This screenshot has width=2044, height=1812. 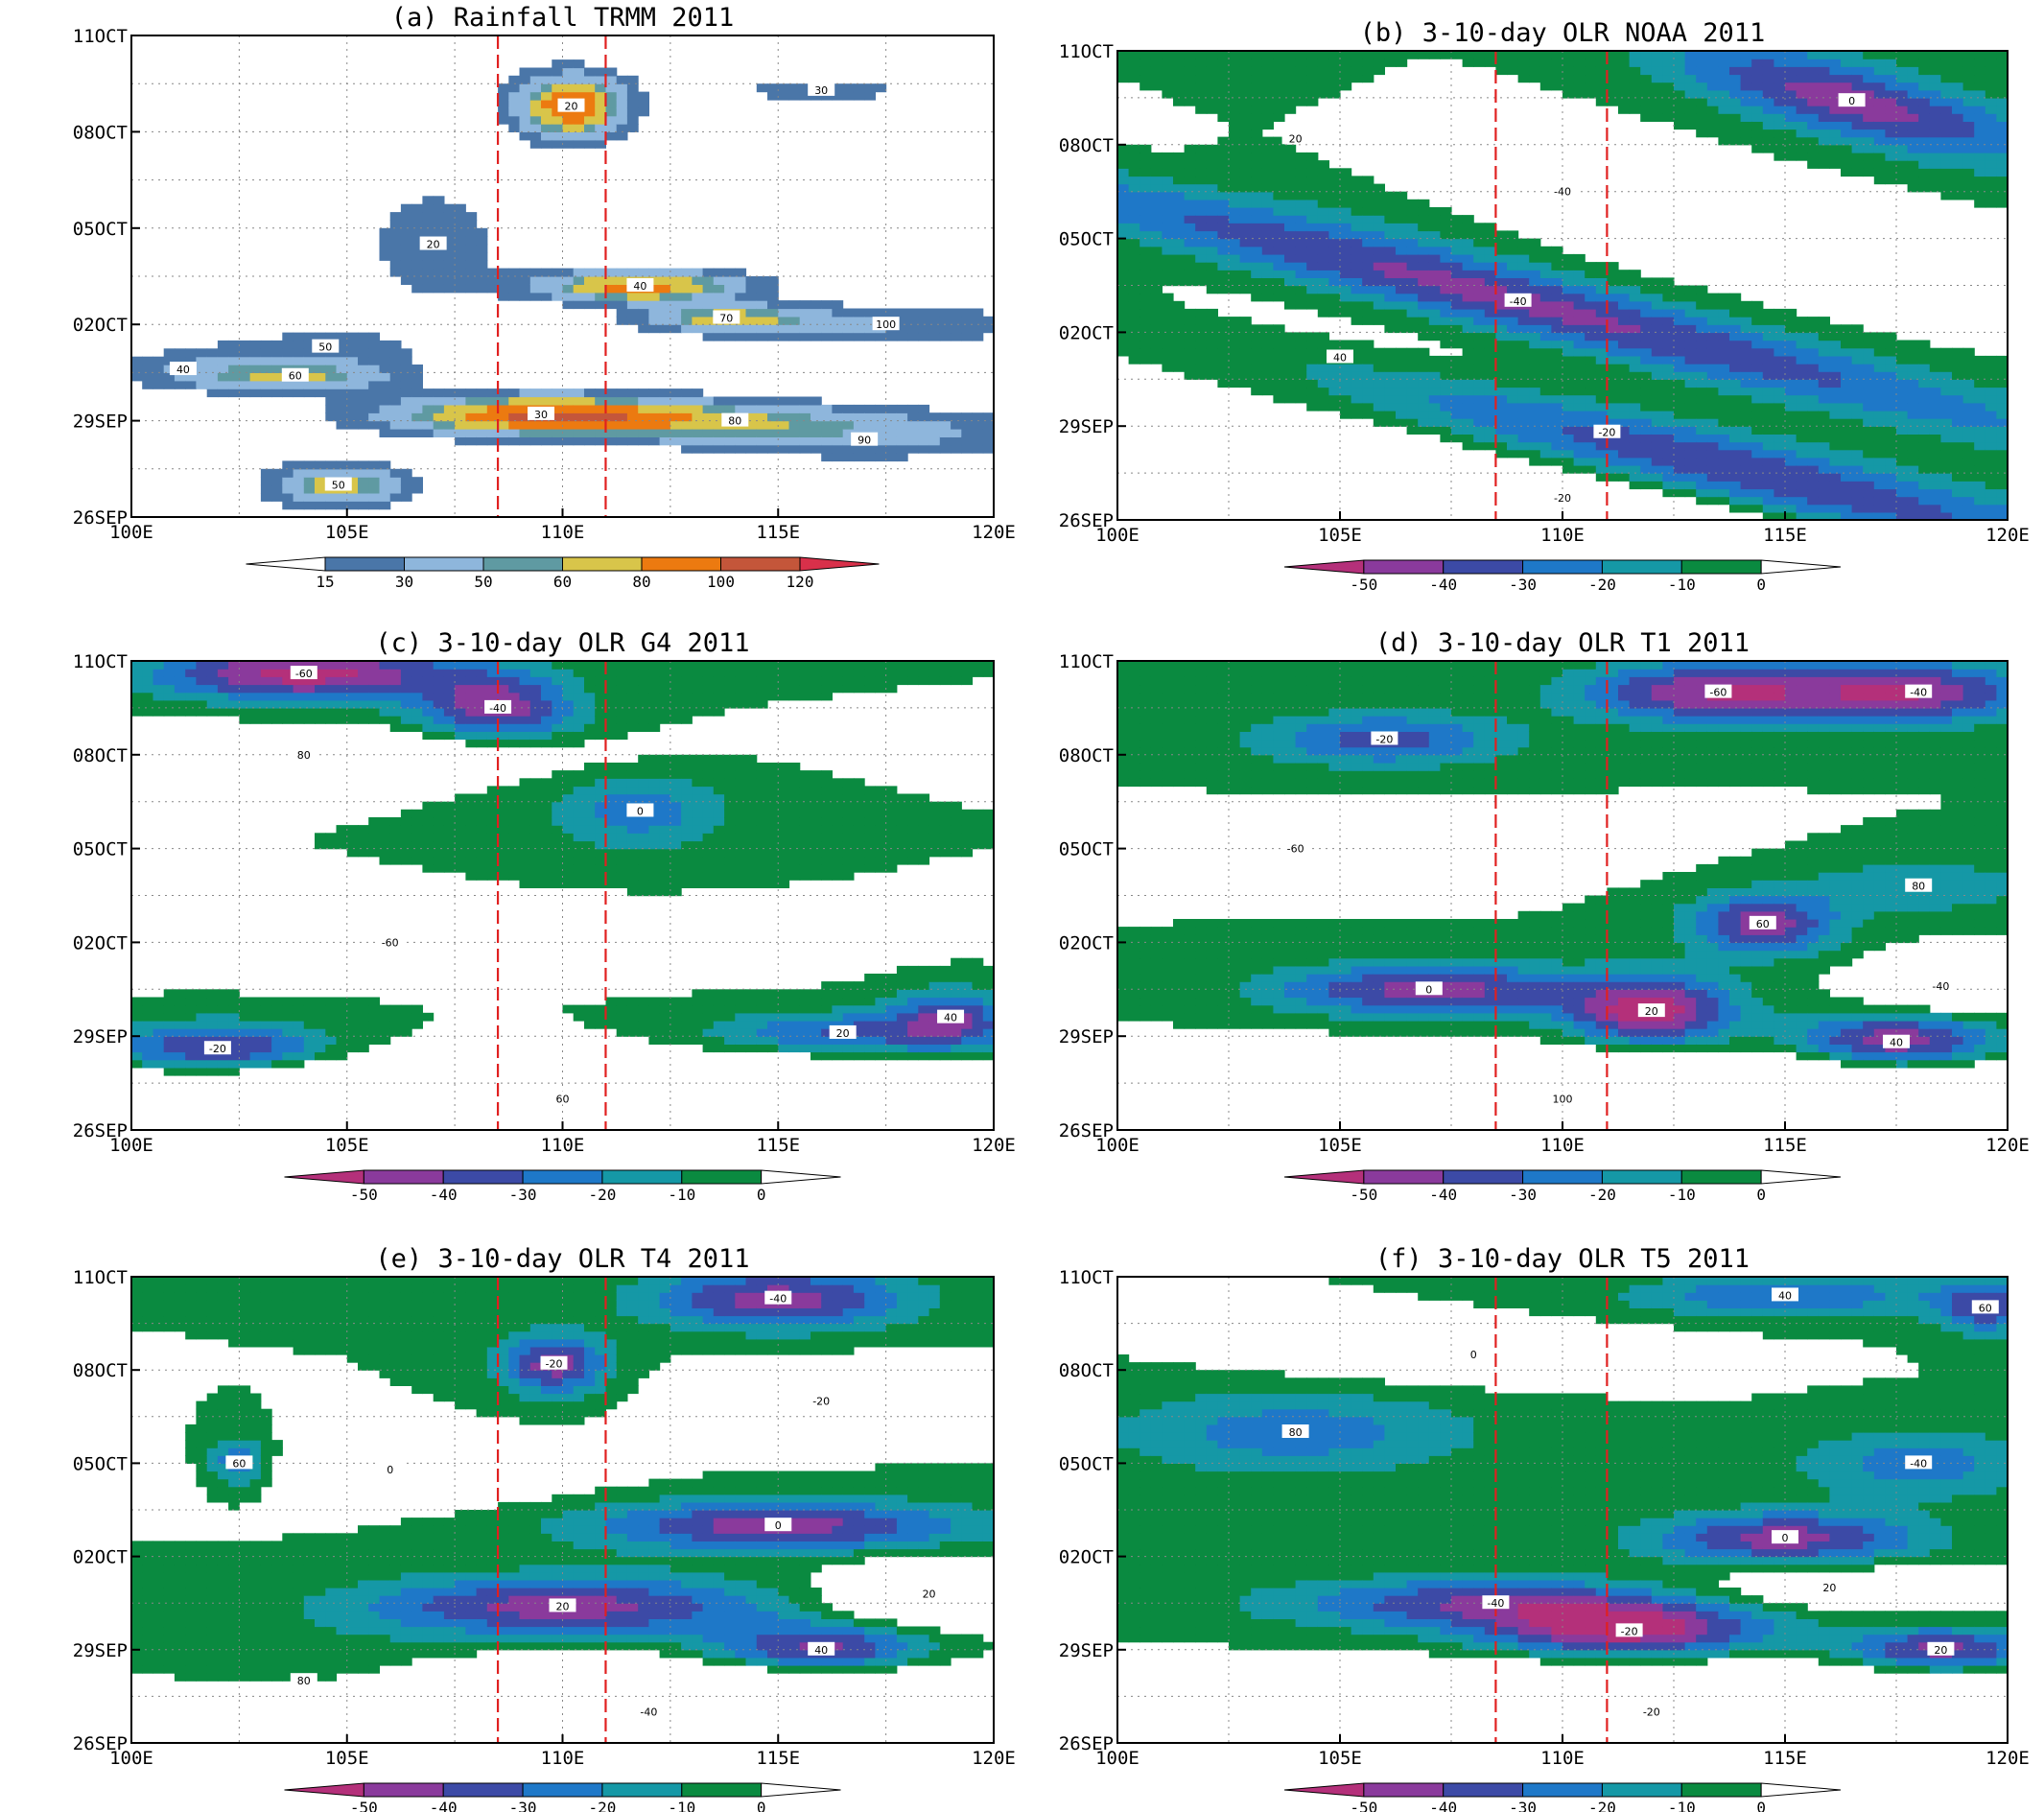 What do you see at coordinates (640, 286) in the screenshot?
I see `contour-label-bg` at bounding box center [640, 286].